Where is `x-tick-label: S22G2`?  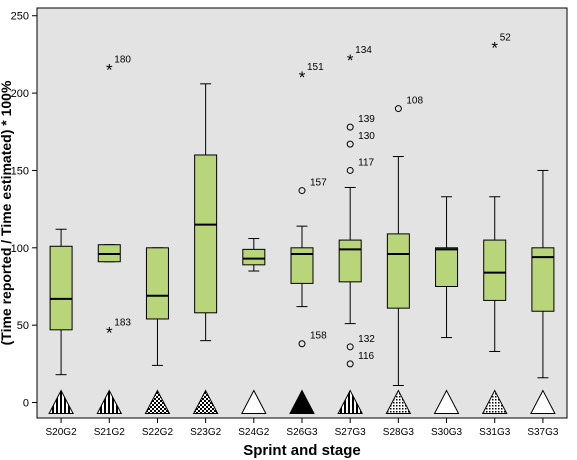 x-tick-label: S22G2 is located at coordinates (158, 432).